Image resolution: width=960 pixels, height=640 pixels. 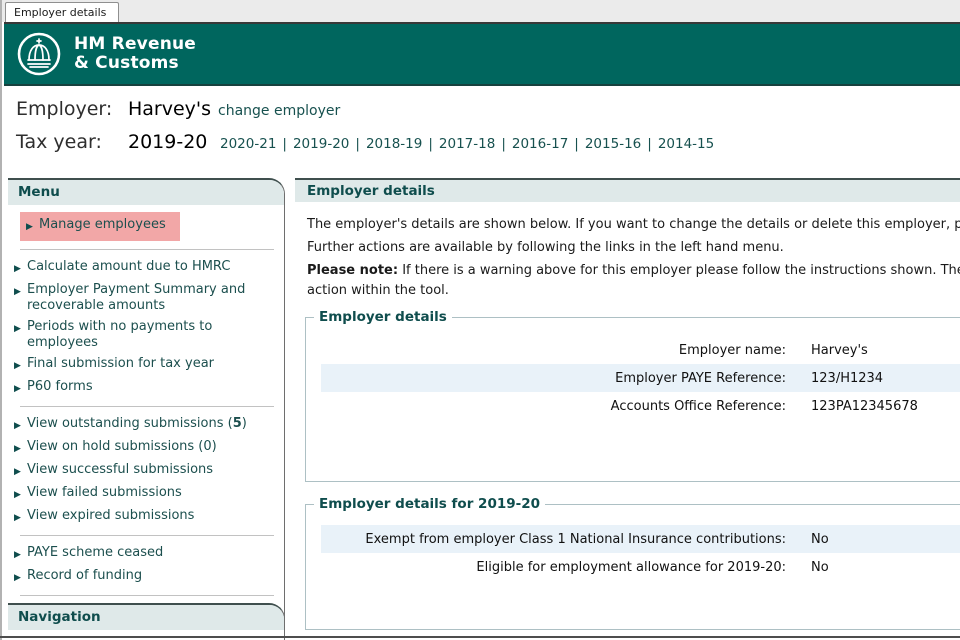 I want to click on window-bottom-border, so click(x=480, y=637).